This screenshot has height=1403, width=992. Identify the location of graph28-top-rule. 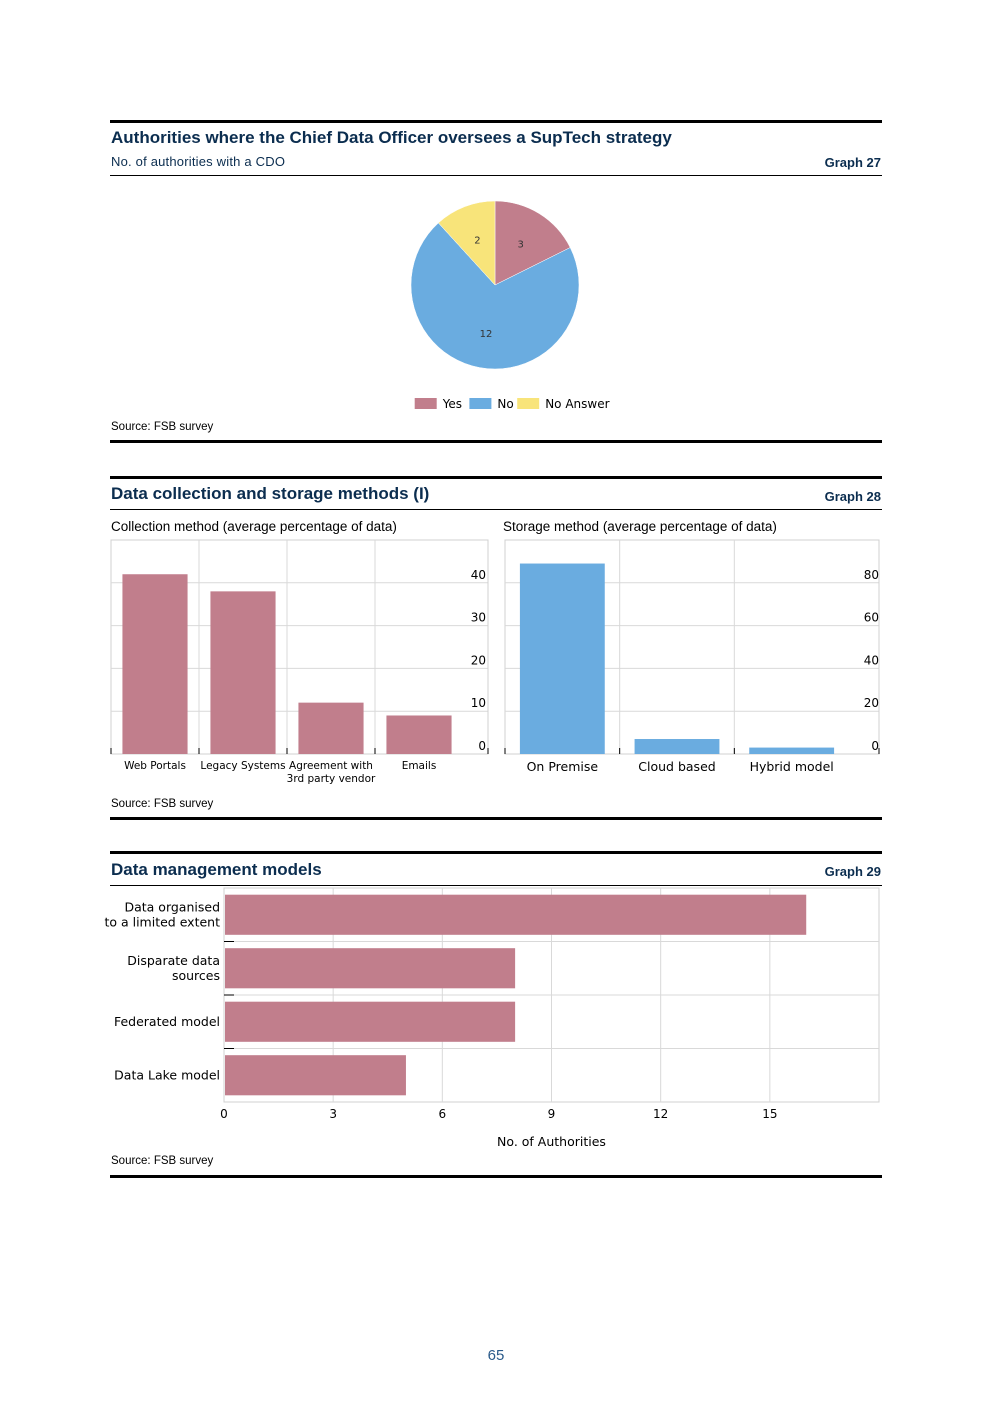
(496, 477).